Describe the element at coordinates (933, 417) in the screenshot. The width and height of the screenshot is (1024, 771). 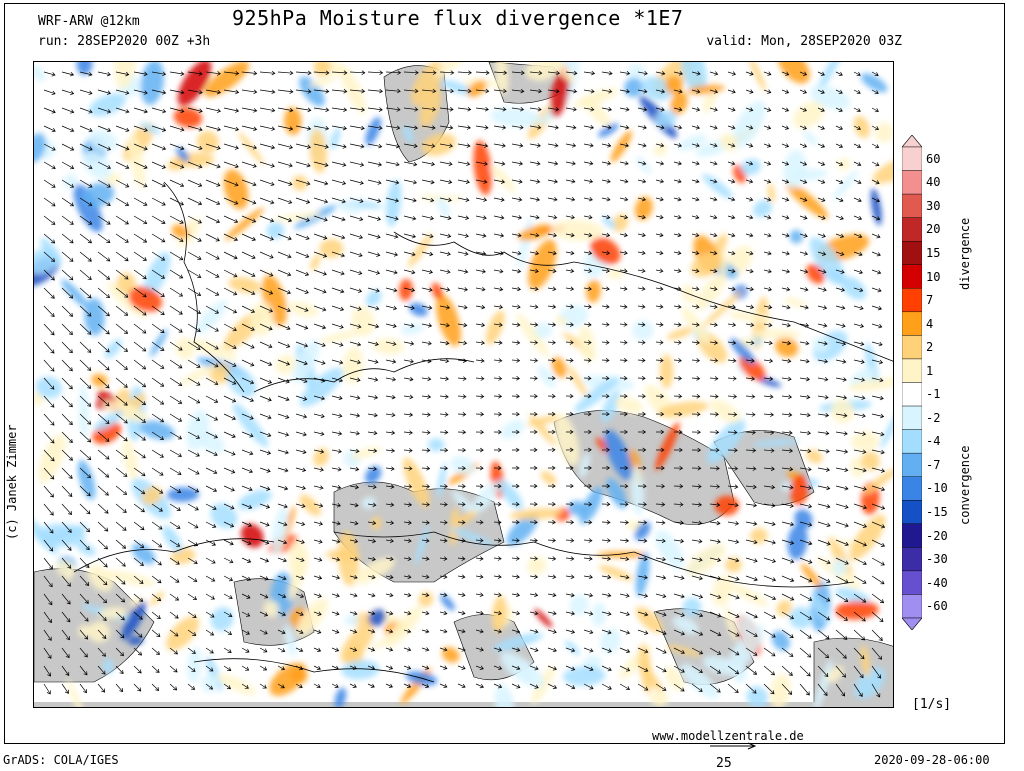
I see `colorbar-tick-label: -2` at that location.